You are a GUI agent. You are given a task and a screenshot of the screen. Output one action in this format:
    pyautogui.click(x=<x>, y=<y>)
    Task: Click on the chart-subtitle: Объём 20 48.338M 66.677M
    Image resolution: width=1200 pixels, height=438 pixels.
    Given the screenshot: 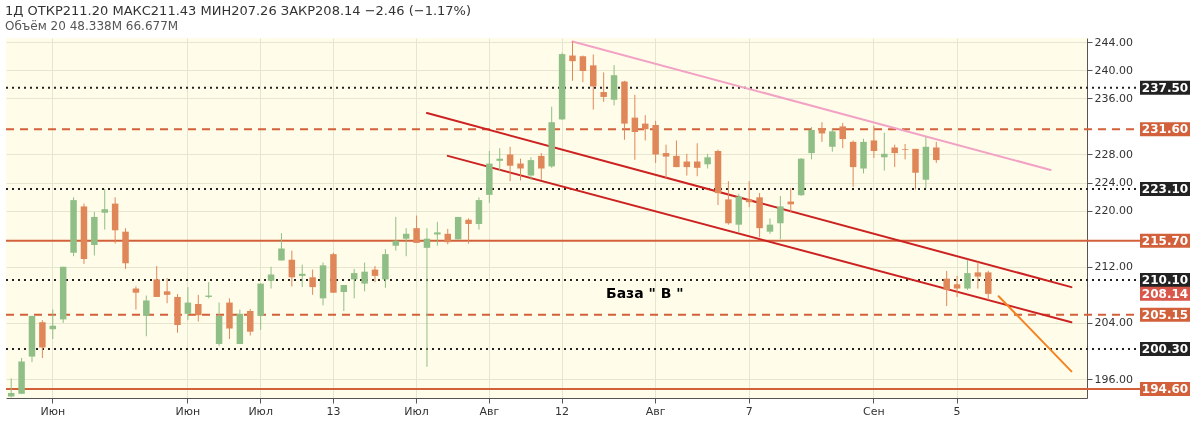 What is the action you would take?
    pyautogui.click(x=92, y=26)
    